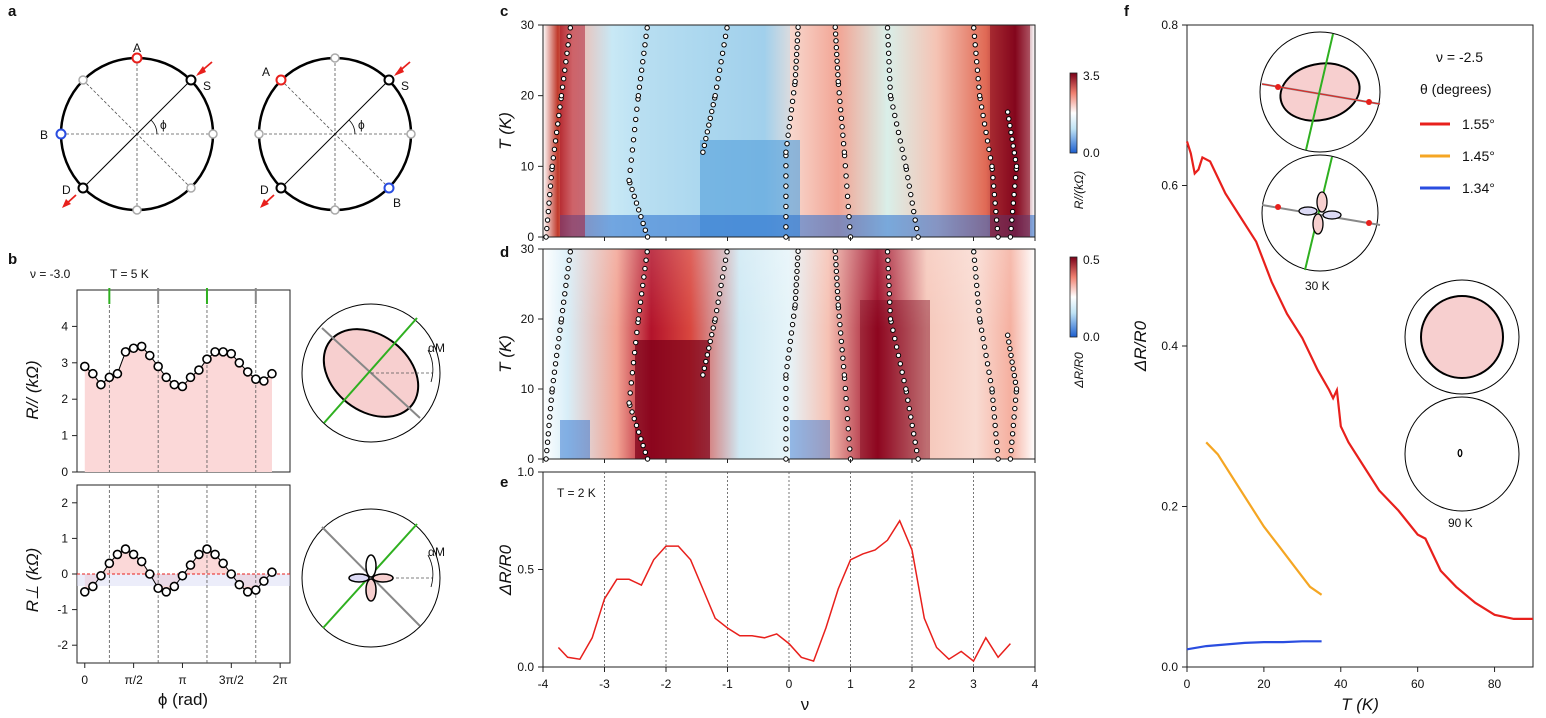 This screenshot has width=1546, height=718. Describe the element at coordinates (163, 125) in the screenshot. I see `label-phi: ϕ` at that location.